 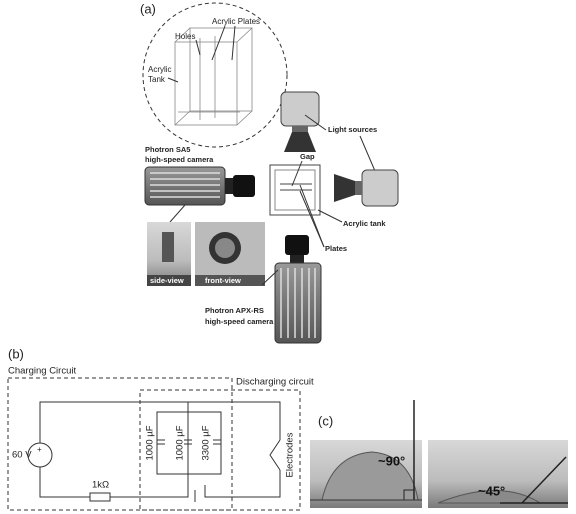 I want to click on annotation: Holes, so click(x=185, y=36).